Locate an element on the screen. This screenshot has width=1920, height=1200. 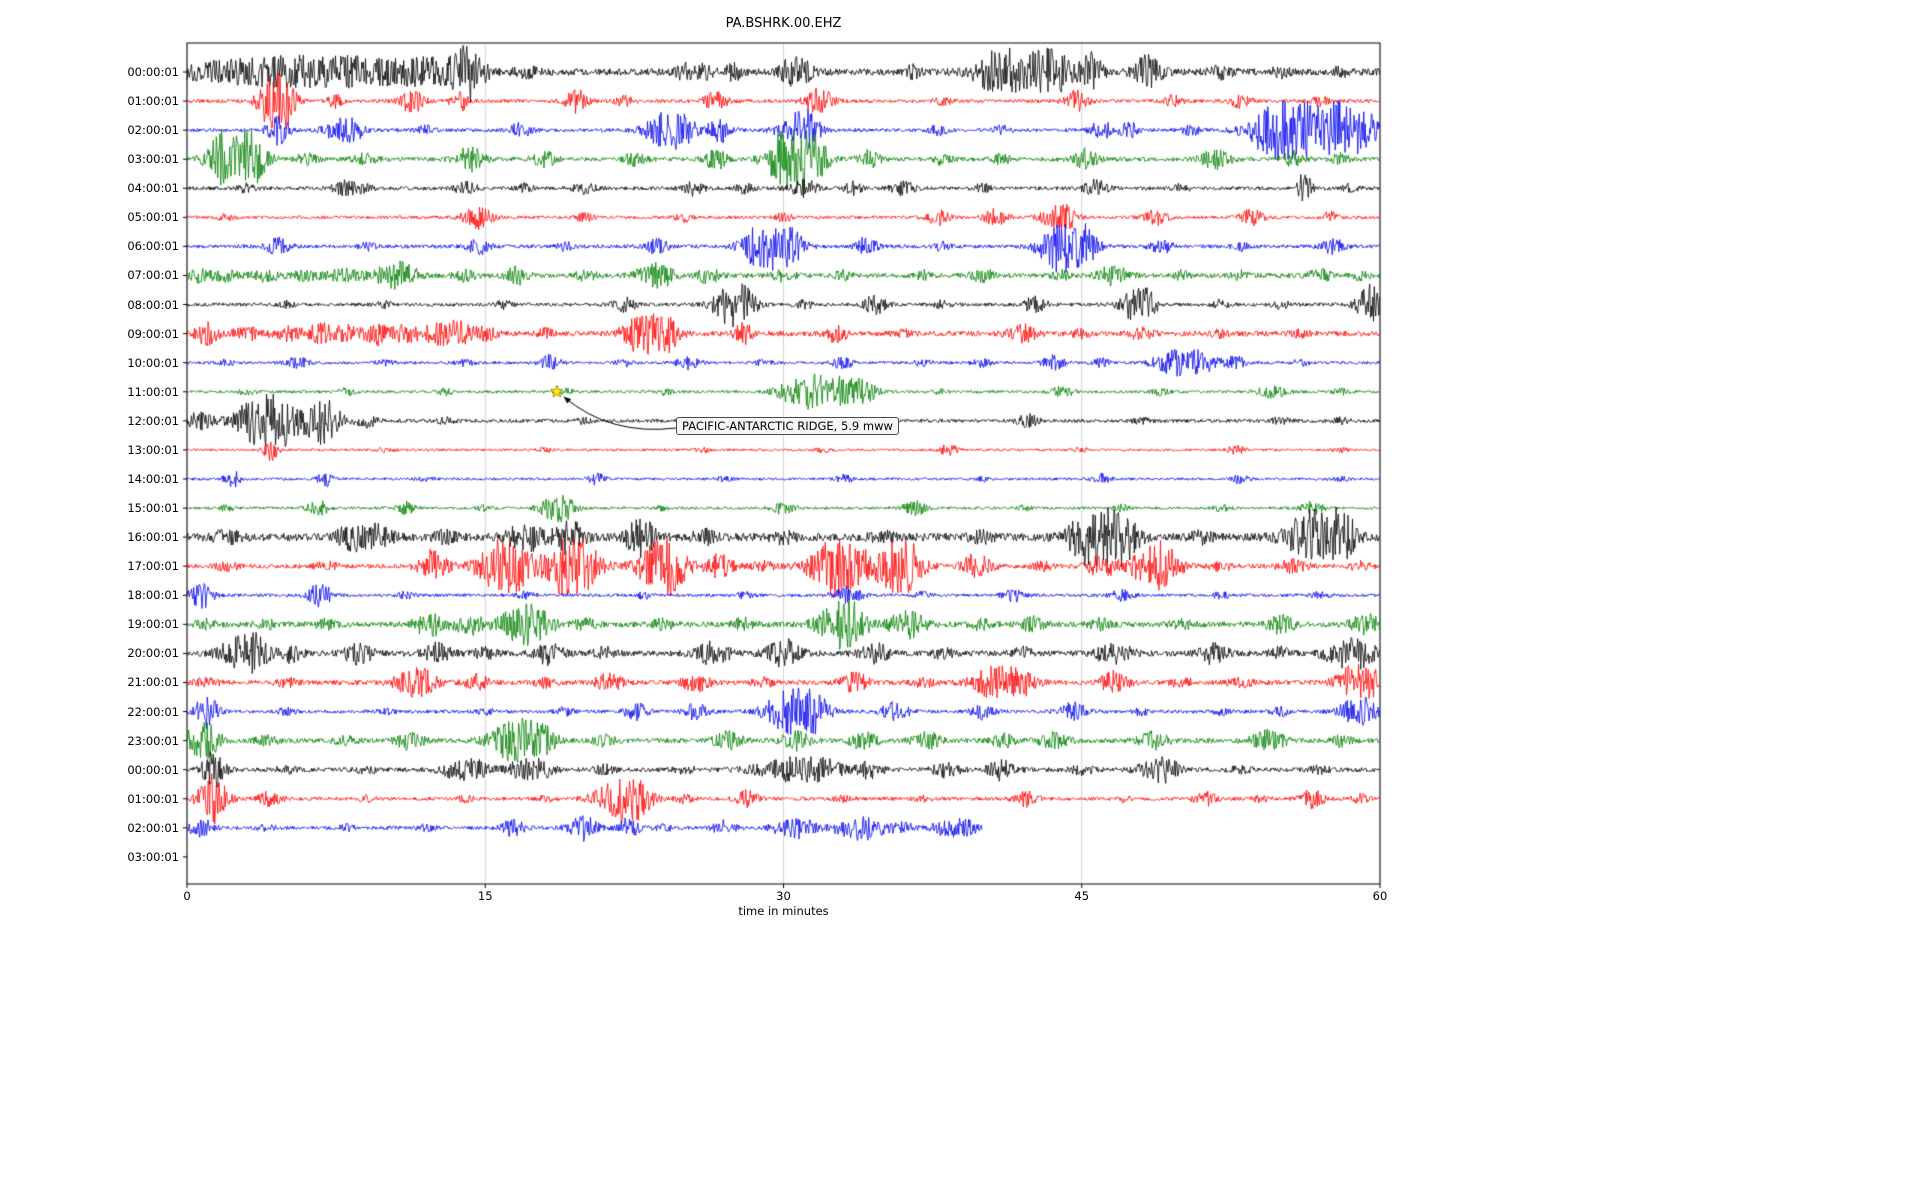
y-axis-label: 17:00:01 is located at coordinates (153, 566).